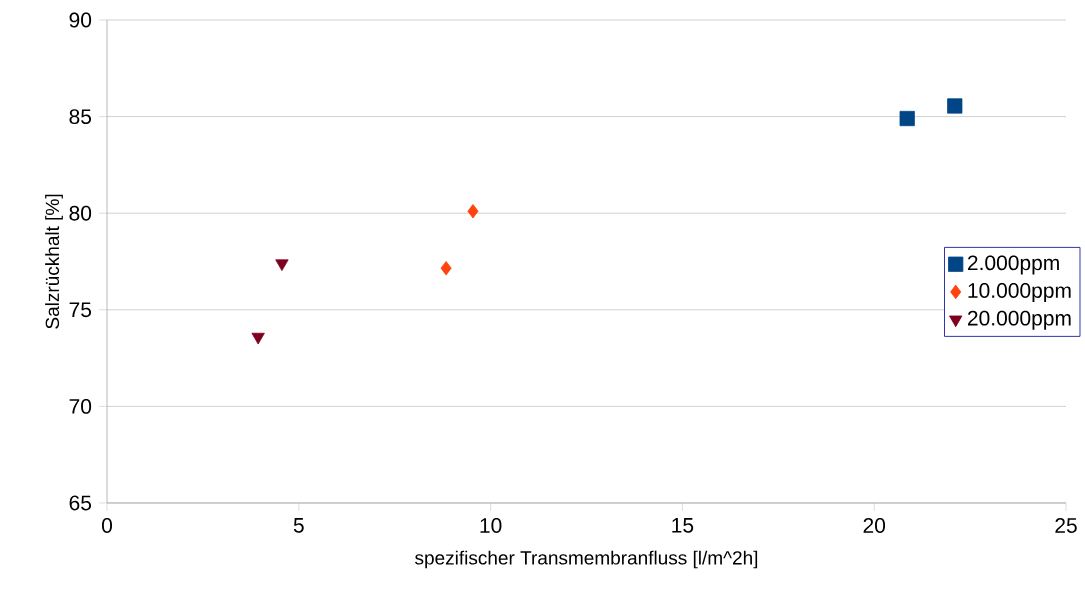  What do you see at coordinates (80, 503) in the screenshot?
I see `y-tick-label: 65` at bounding box center [80, 503].